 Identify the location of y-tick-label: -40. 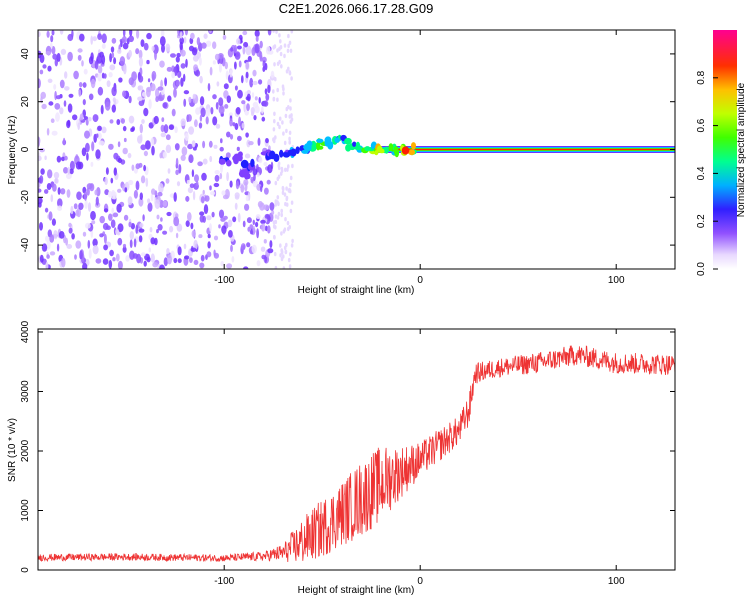
(25, 244).